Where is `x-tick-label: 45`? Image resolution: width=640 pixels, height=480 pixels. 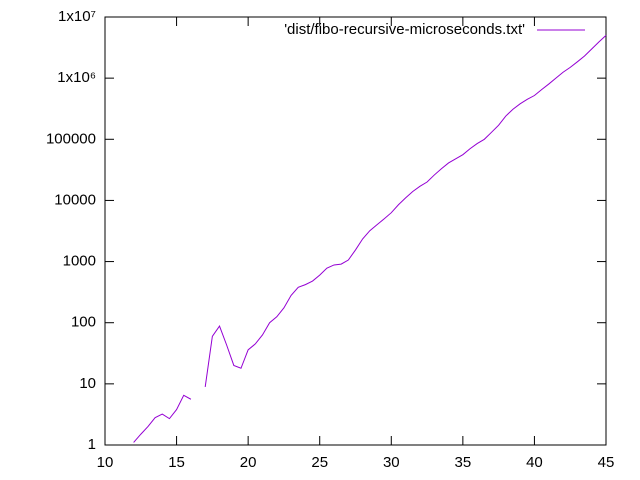
x-tick-label: 45 is located at coordinates (606, 462).